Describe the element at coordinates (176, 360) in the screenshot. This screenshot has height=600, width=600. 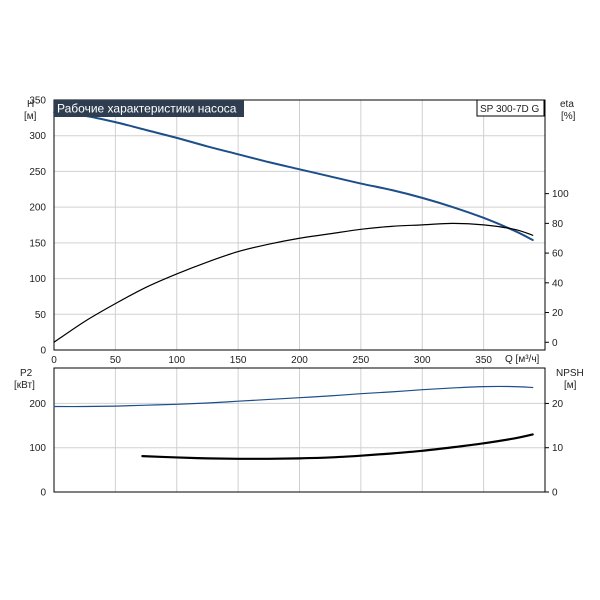
I see `x-tick-label: 100` at that location.